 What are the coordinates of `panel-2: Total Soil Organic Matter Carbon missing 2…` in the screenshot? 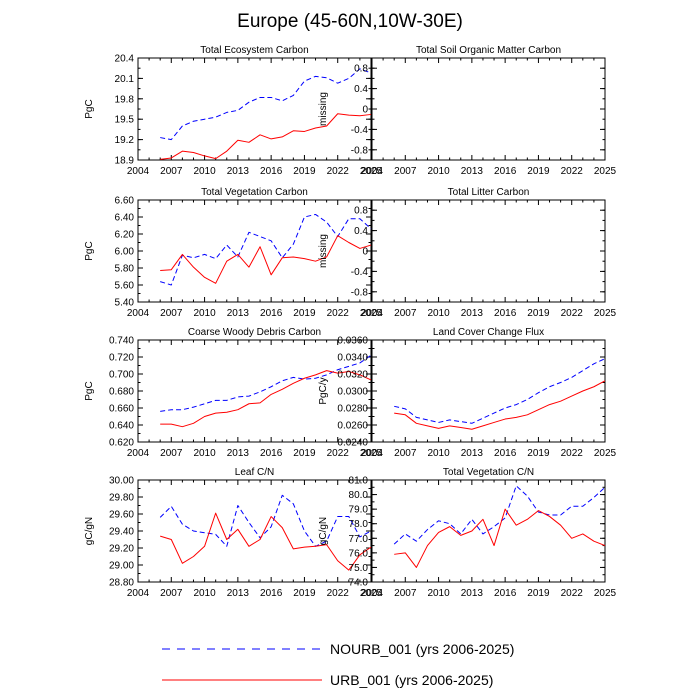 It's located at (467, 111).